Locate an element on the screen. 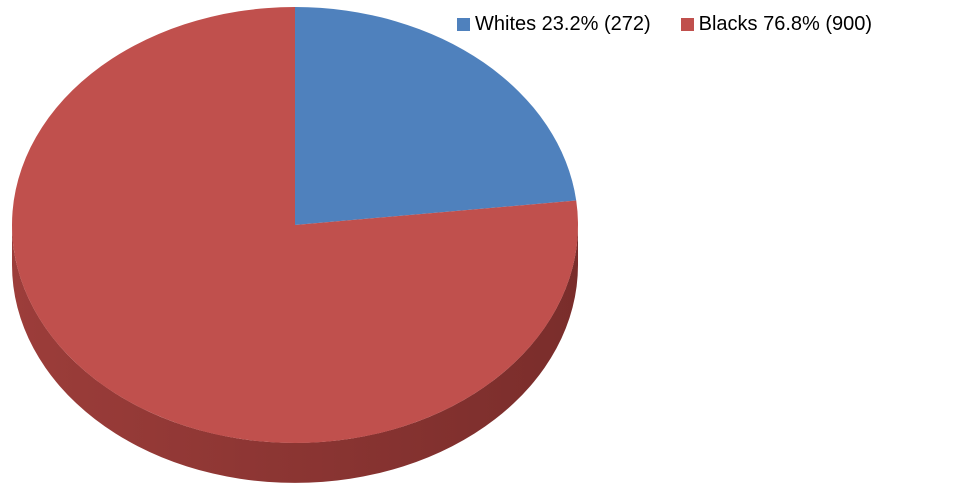  legend-swatch-whites is located at coordinates (463, 24).